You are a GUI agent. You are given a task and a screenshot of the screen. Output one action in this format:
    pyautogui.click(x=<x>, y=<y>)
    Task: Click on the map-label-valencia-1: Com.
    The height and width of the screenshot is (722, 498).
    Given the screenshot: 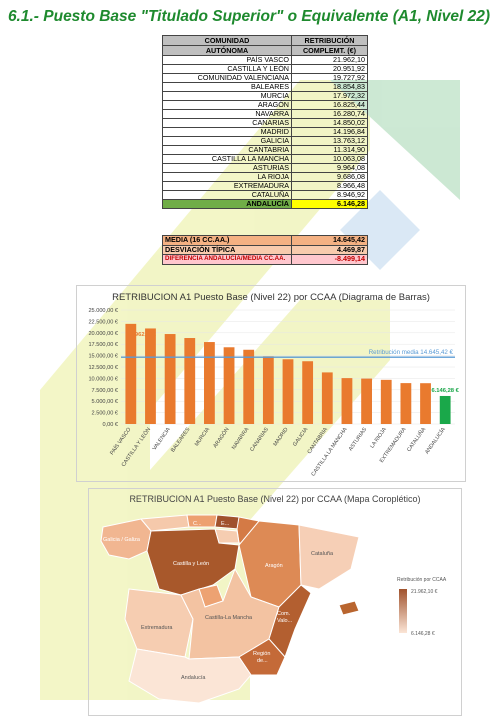 What is the action you would take?
    pyautogui.click(x=284, y=614)
    